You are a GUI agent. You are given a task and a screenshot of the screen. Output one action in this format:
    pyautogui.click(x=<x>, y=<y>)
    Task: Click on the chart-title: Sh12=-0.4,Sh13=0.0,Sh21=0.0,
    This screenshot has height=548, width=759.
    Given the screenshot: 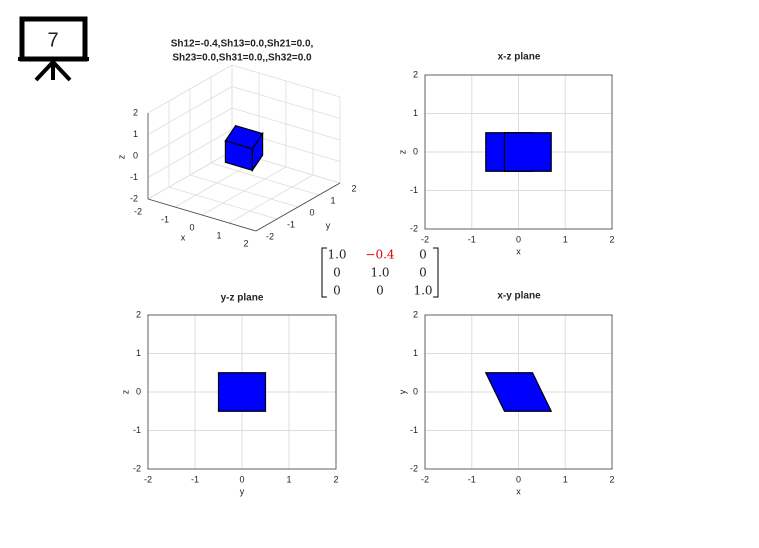 What is the action you would take?
    pyautogui.click(x=242, y=44)
    